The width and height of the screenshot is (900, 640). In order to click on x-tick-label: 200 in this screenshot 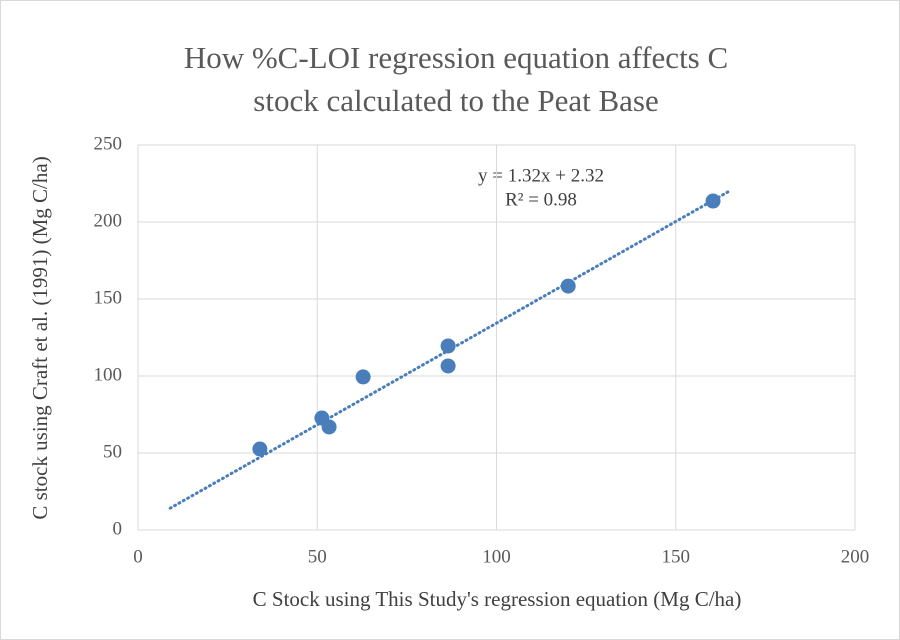, I will do `click(855, 556)`.